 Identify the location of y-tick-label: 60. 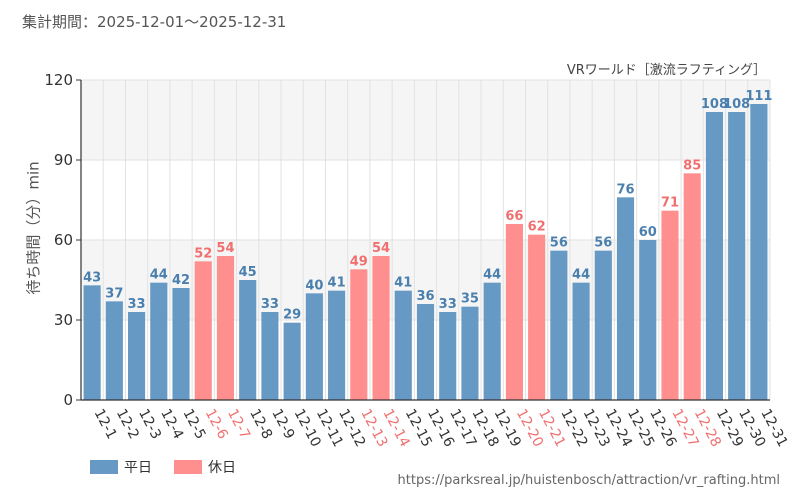
(63, 240).